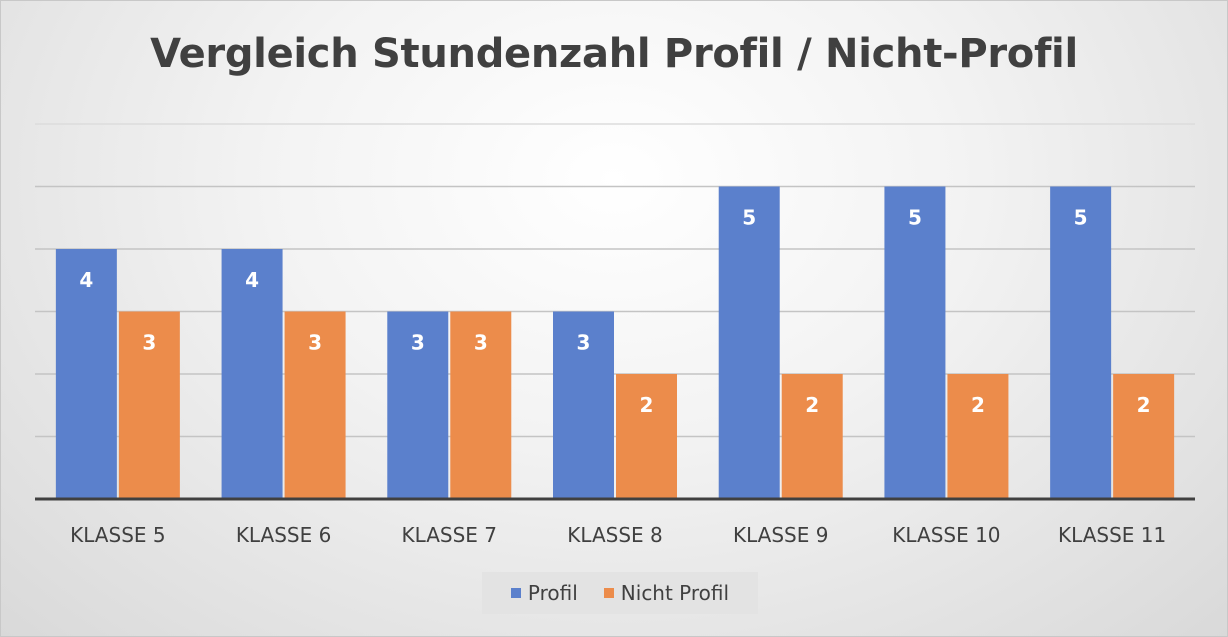 Image resolution: width=1228 pixels, height=637 pixels. Describe the element at coordinates (552, 593) in the screenshot. I see `legend-label-profil: Profil` at that location.